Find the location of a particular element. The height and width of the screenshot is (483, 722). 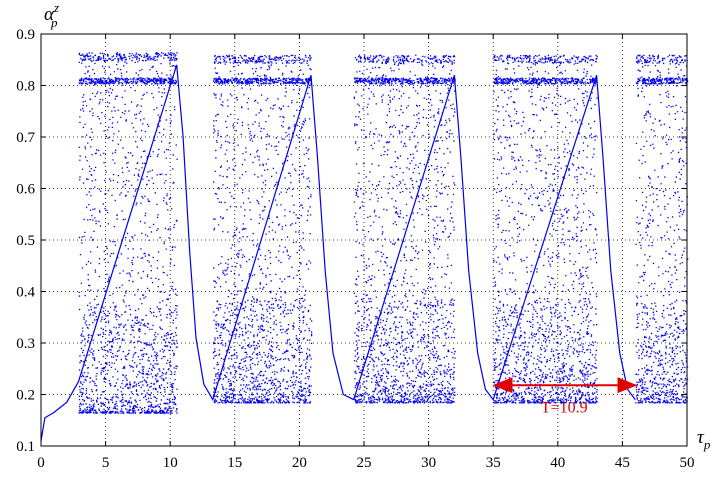

y-tick-label: 0.6 is located at coordinates (25, 190).